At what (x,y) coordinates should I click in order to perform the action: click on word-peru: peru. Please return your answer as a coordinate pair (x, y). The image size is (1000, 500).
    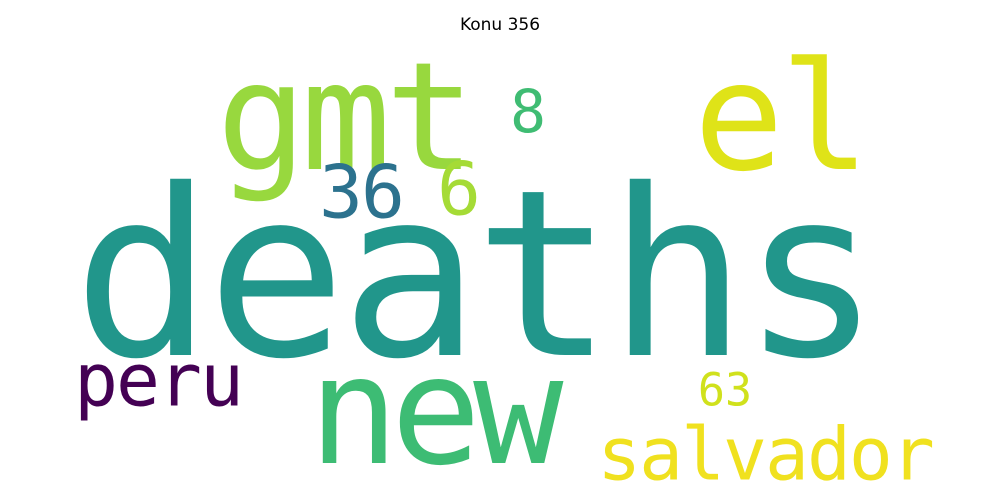
    Looking at the image, I should click on (159, 381).